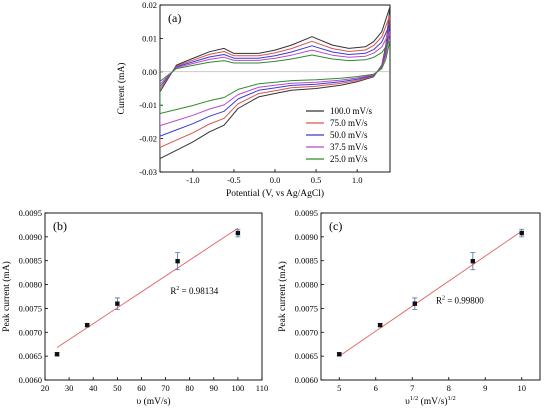  I want to click on r-squared-annotation: R2 = 0.99800, so click(460, 301).